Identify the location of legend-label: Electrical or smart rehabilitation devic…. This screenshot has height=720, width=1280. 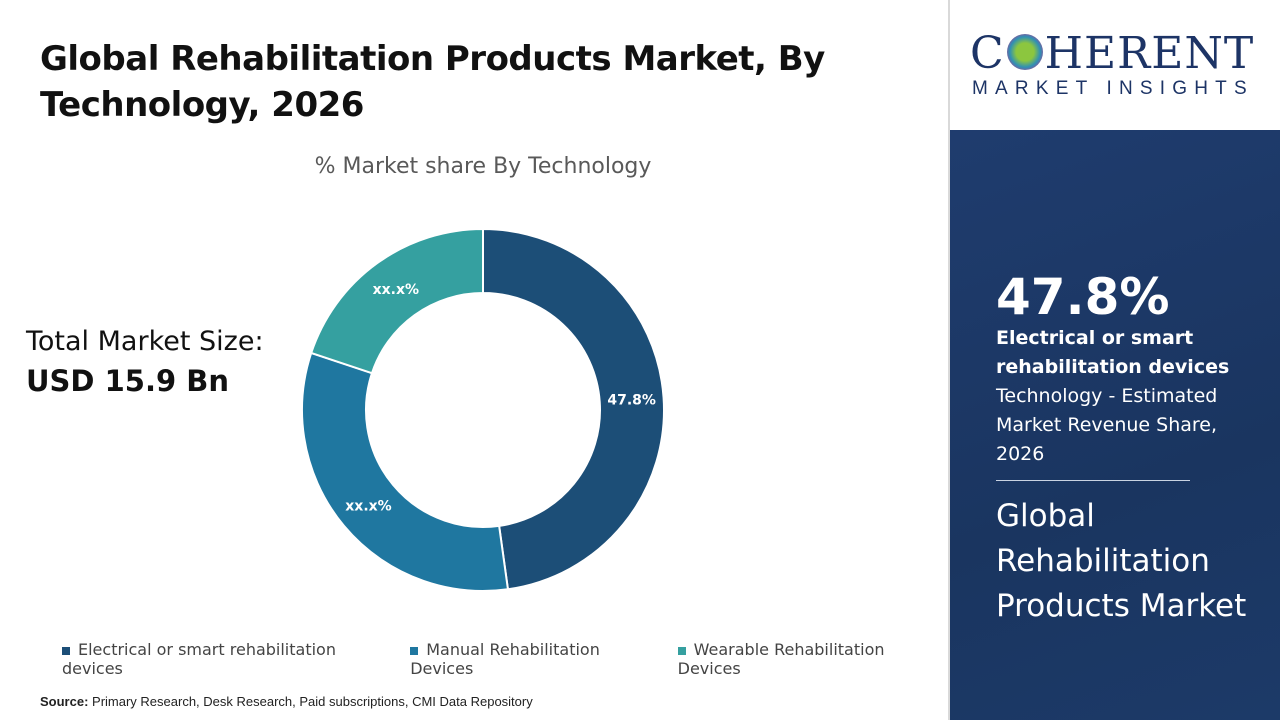
(199, 659).